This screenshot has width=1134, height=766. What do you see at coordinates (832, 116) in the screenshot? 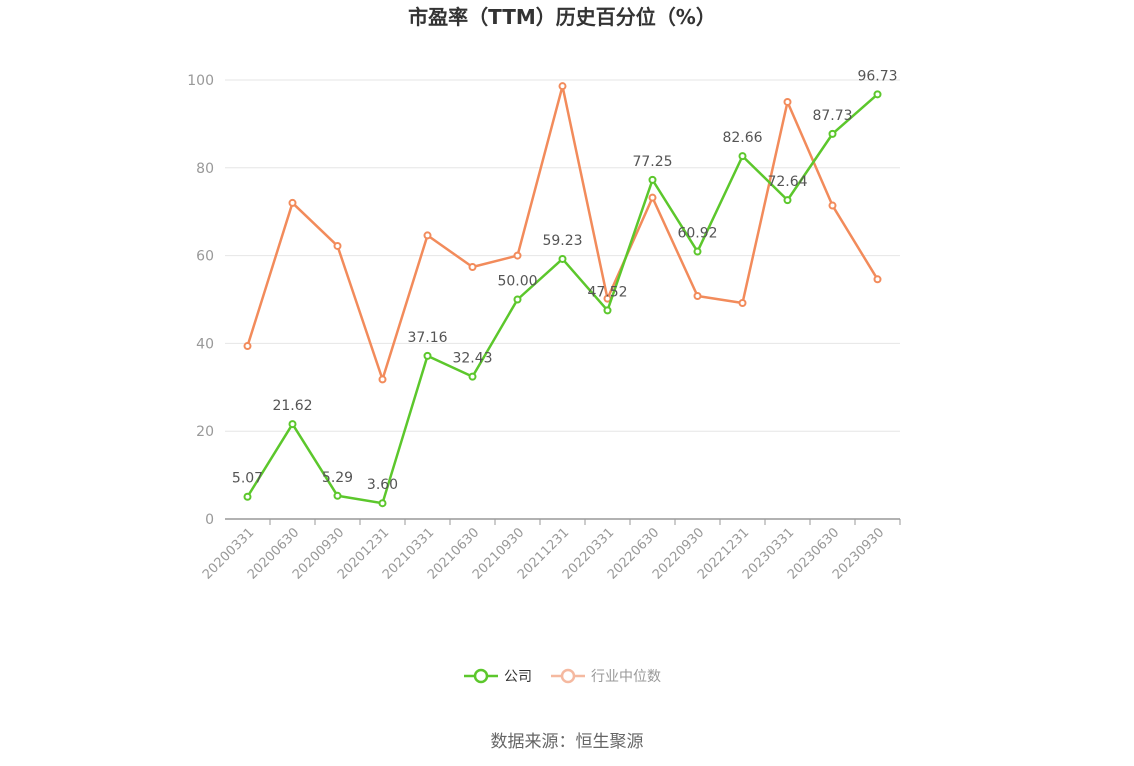
I see `data-label: 87.73` at bounding box center [832, 116].